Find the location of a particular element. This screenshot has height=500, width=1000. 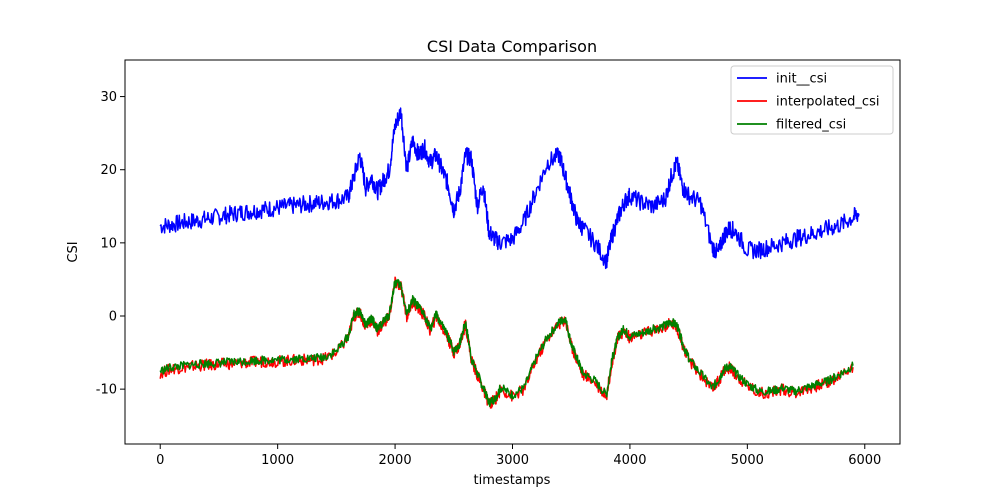

y-tick-label: -10 is located at coordinates (106, 390).